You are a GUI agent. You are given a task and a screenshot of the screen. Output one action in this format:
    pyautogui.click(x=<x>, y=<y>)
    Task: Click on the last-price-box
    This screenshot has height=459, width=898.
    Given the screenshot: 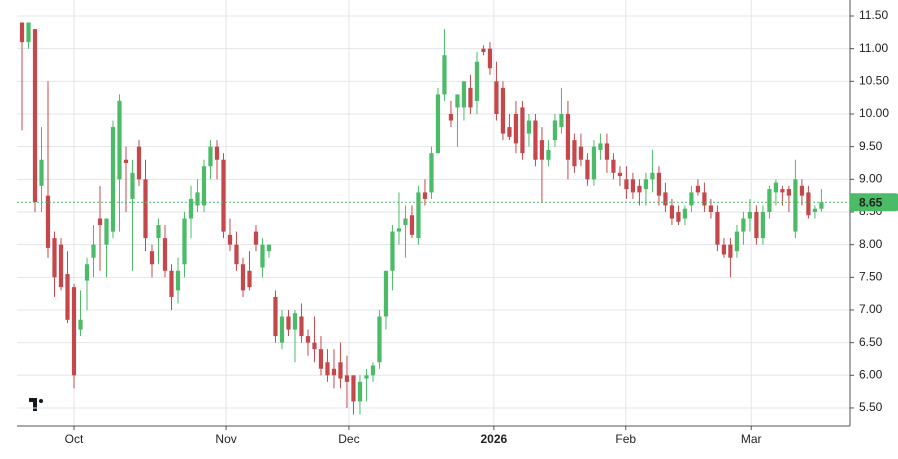 What is the action you would take?
    pyautogui.click(x=874, y=202)
    